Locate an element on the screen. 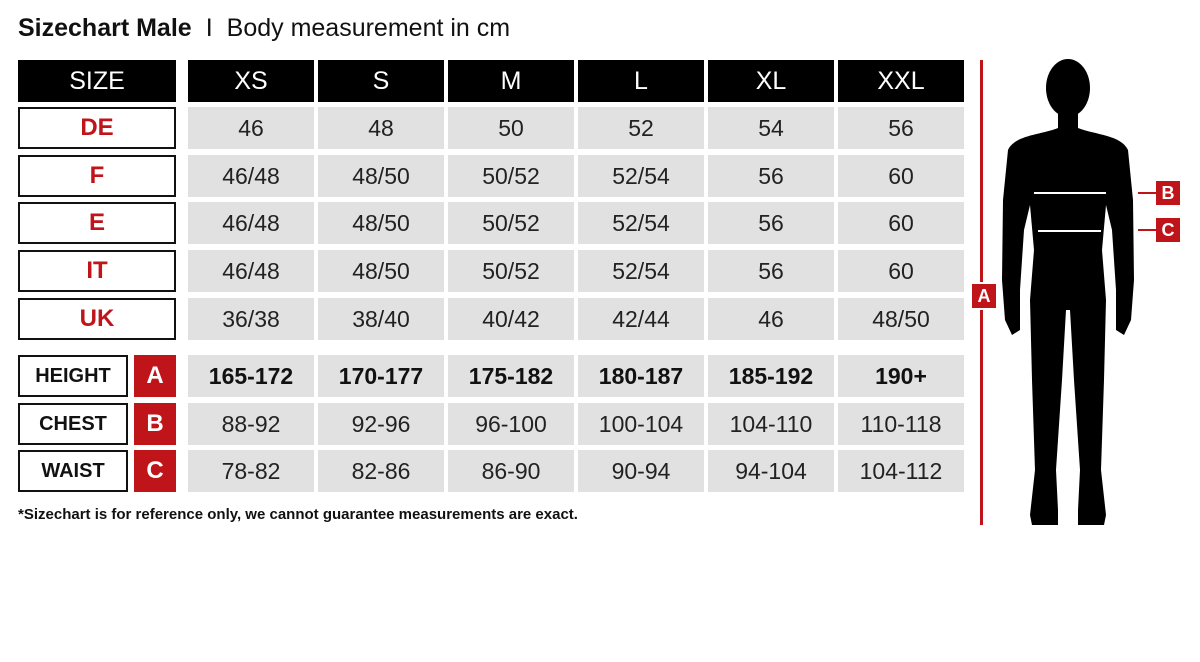 The height and width of the screenshot is (662, 1200). table-cell: 100-104 is located at coordinates (641, 424).